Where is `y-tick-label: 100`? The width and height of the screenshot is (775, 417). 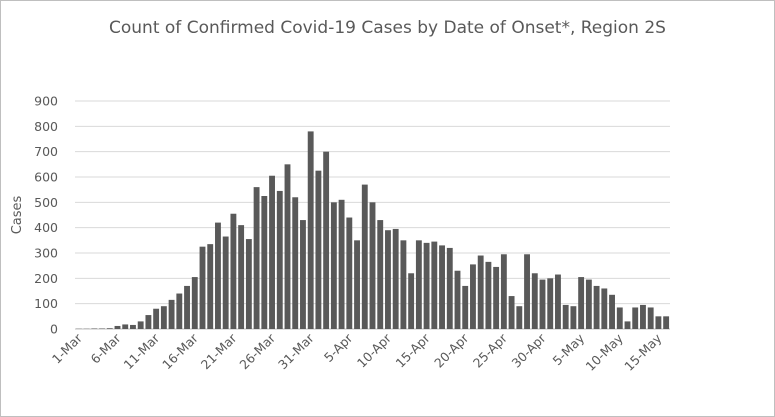 y-tick-label: 100 is located at coordinates (46, 303).